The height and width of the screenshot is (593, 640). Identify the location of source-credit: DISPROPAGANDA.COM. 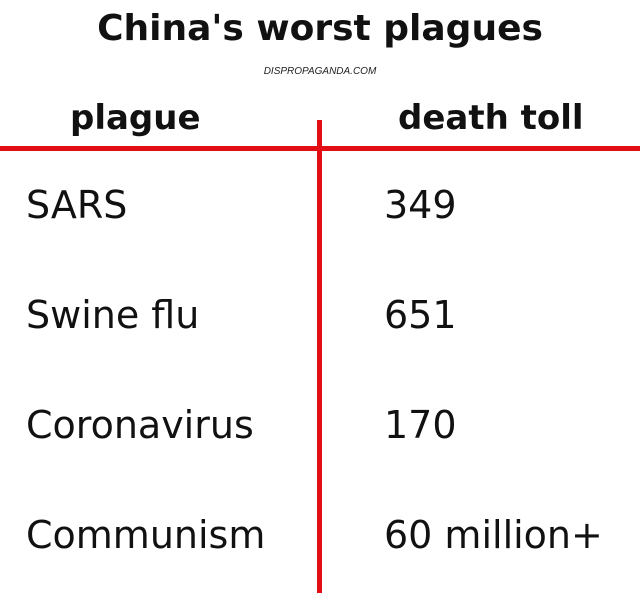
(320, 71).